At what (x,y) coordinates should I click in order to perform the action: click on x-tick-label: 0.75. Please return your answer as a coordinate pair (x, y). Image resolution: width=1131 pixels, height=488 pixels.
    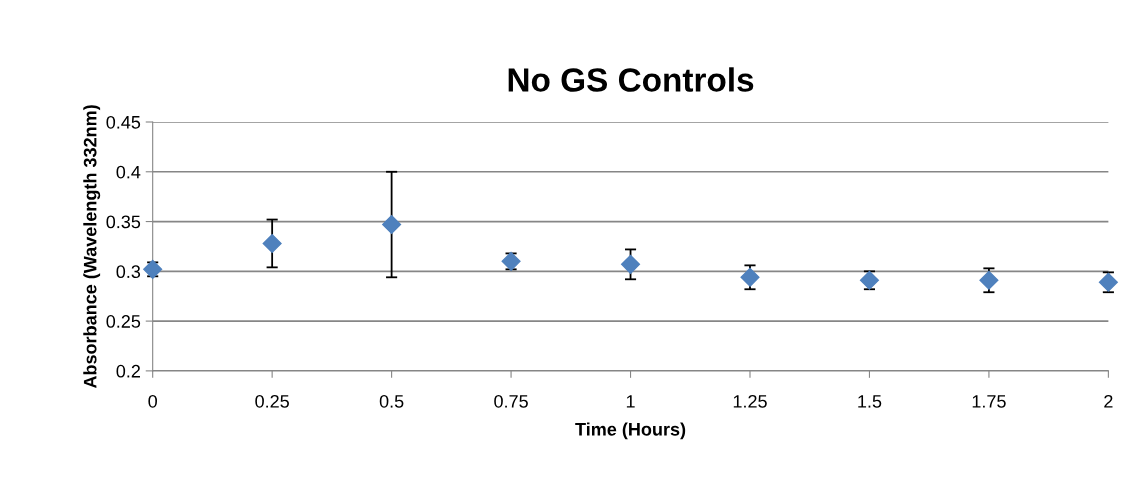
    Looking at the image, I should click on (511, 401).